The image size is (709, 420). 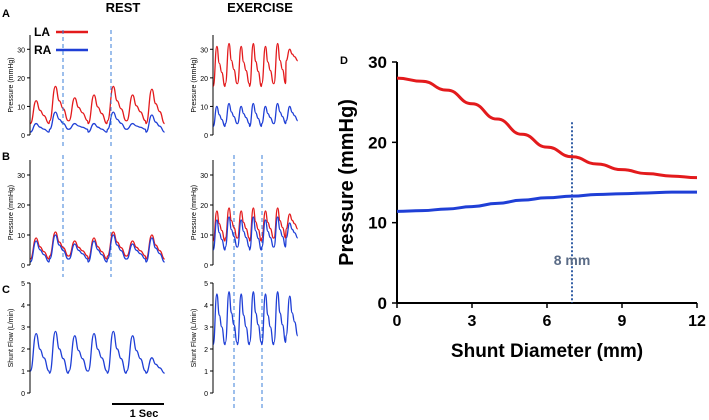 I want to click on trace-panel-c-rest: 0 1 2 3 4 5 Shunt Flow (L/min), so click(x=135, y=344).